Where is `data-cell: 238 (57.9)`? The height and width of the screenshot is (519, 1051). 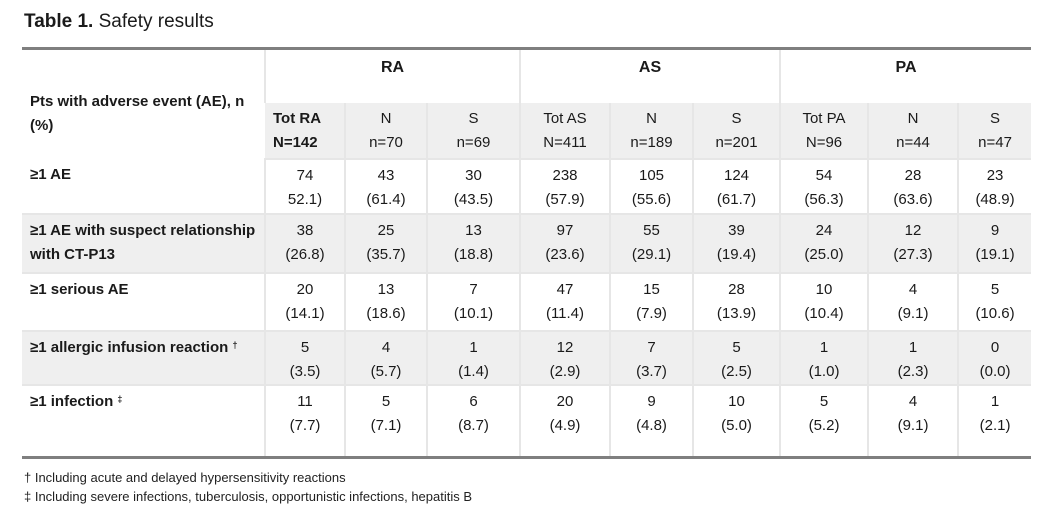
data-cell: 238 (57.9) is located at coordinates (564, 186).